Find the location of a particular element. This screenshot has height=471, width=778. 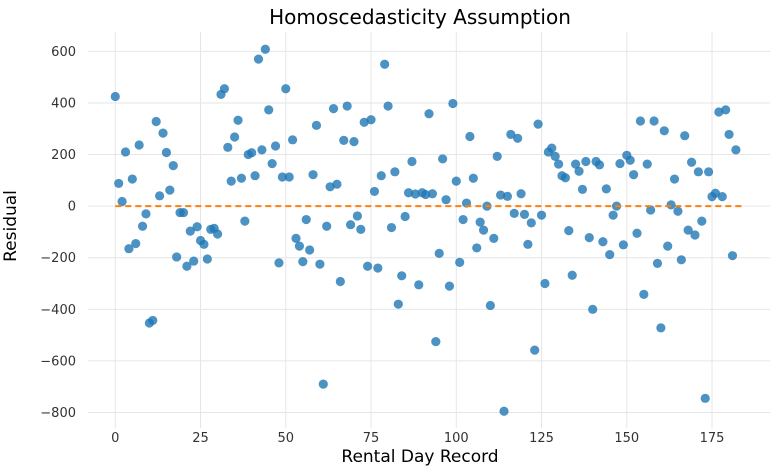

x-tick-label: 150 is located at coordinates (626, 438).